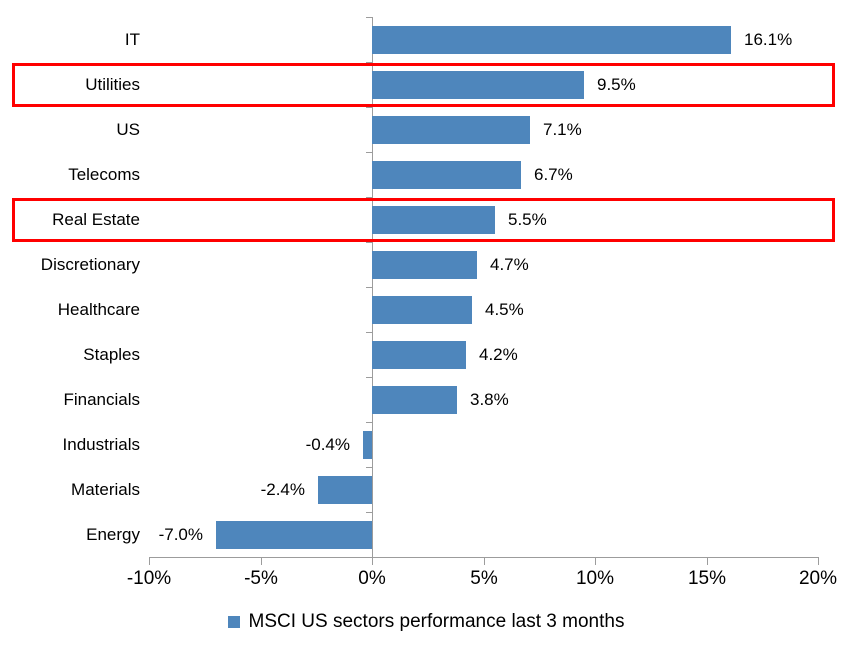  What do you see at coordinates (113, 534) in the screenshot?
I see `category-label: Energy` at bounding box center [113, 534].